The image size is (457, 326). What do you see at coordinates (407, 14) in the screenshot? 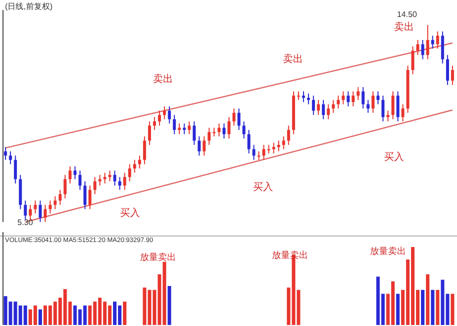
I see `text: 14.50` at bounding box center [407, 14].